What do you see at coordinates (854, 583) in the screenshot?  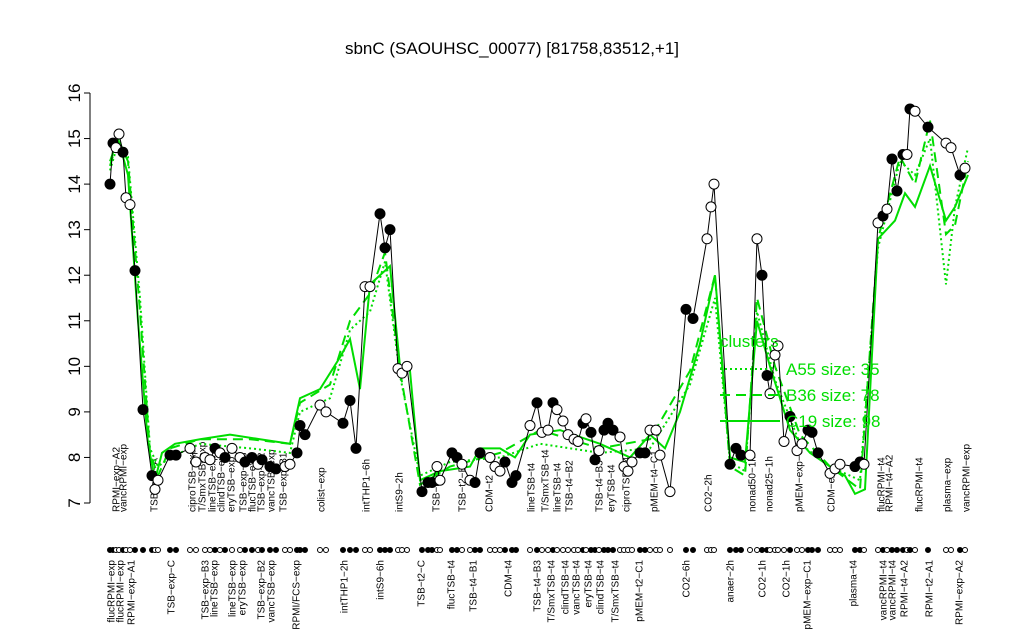 I see `x-tick-label: plasma−t4` at bounding box center [854, 583].